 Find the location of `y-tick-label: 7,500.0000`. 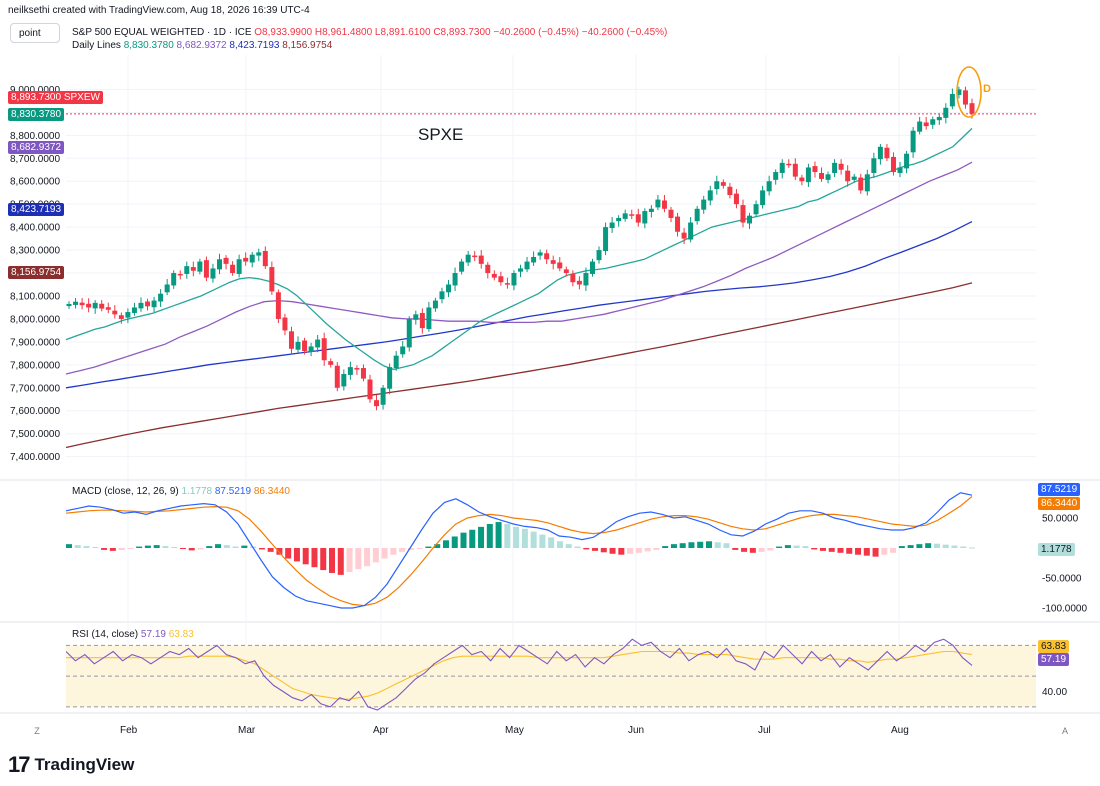

y-tick-label: 7,500.0000 is located at coordinates (35, 434).